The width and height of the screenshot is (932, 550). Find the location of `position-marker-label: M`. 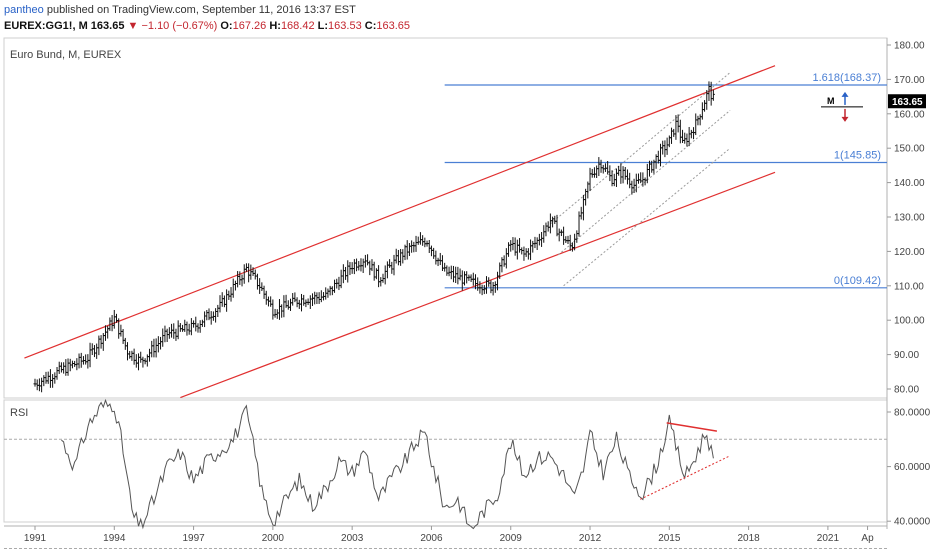

position-marker-label: M is located at coordinates (831, 101).